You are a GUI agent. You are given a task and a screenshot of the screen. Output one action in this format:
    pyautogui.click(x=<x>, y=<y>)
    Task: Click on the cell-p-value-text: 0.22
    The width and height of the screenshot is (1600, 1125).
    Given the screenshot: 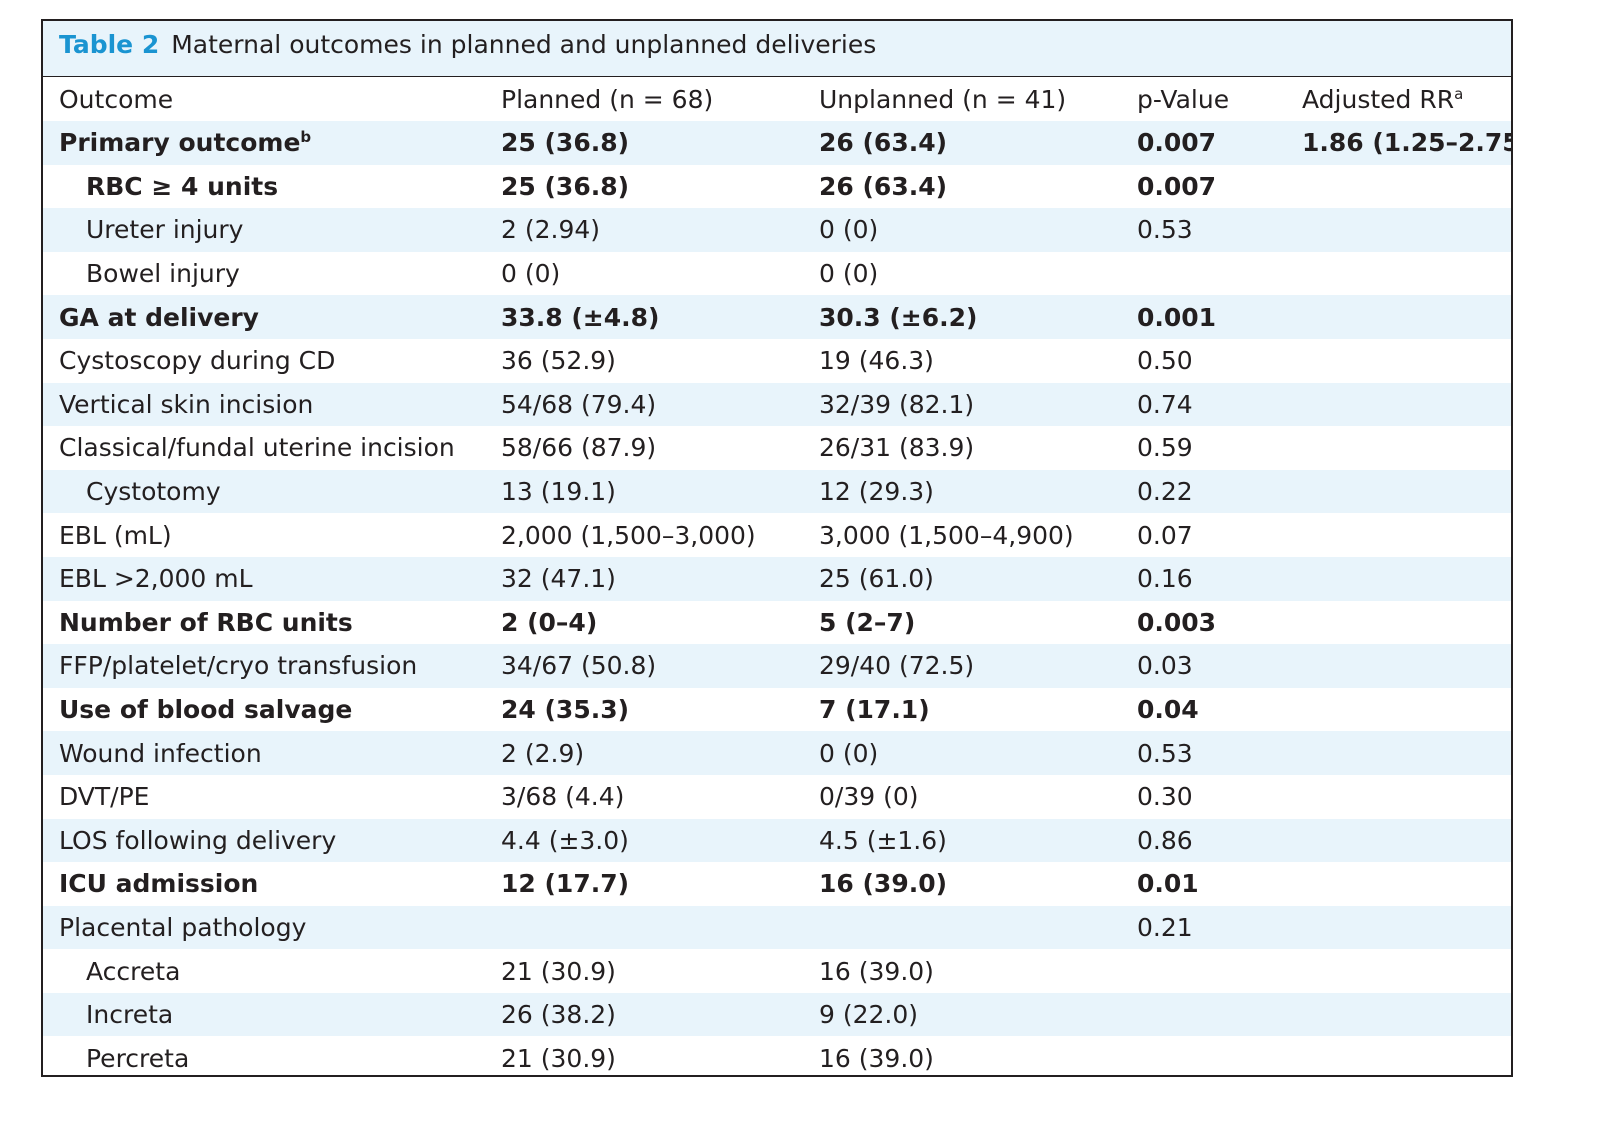 What is the action you would take?
    pyautogui.click(x=1165, y=492)
    